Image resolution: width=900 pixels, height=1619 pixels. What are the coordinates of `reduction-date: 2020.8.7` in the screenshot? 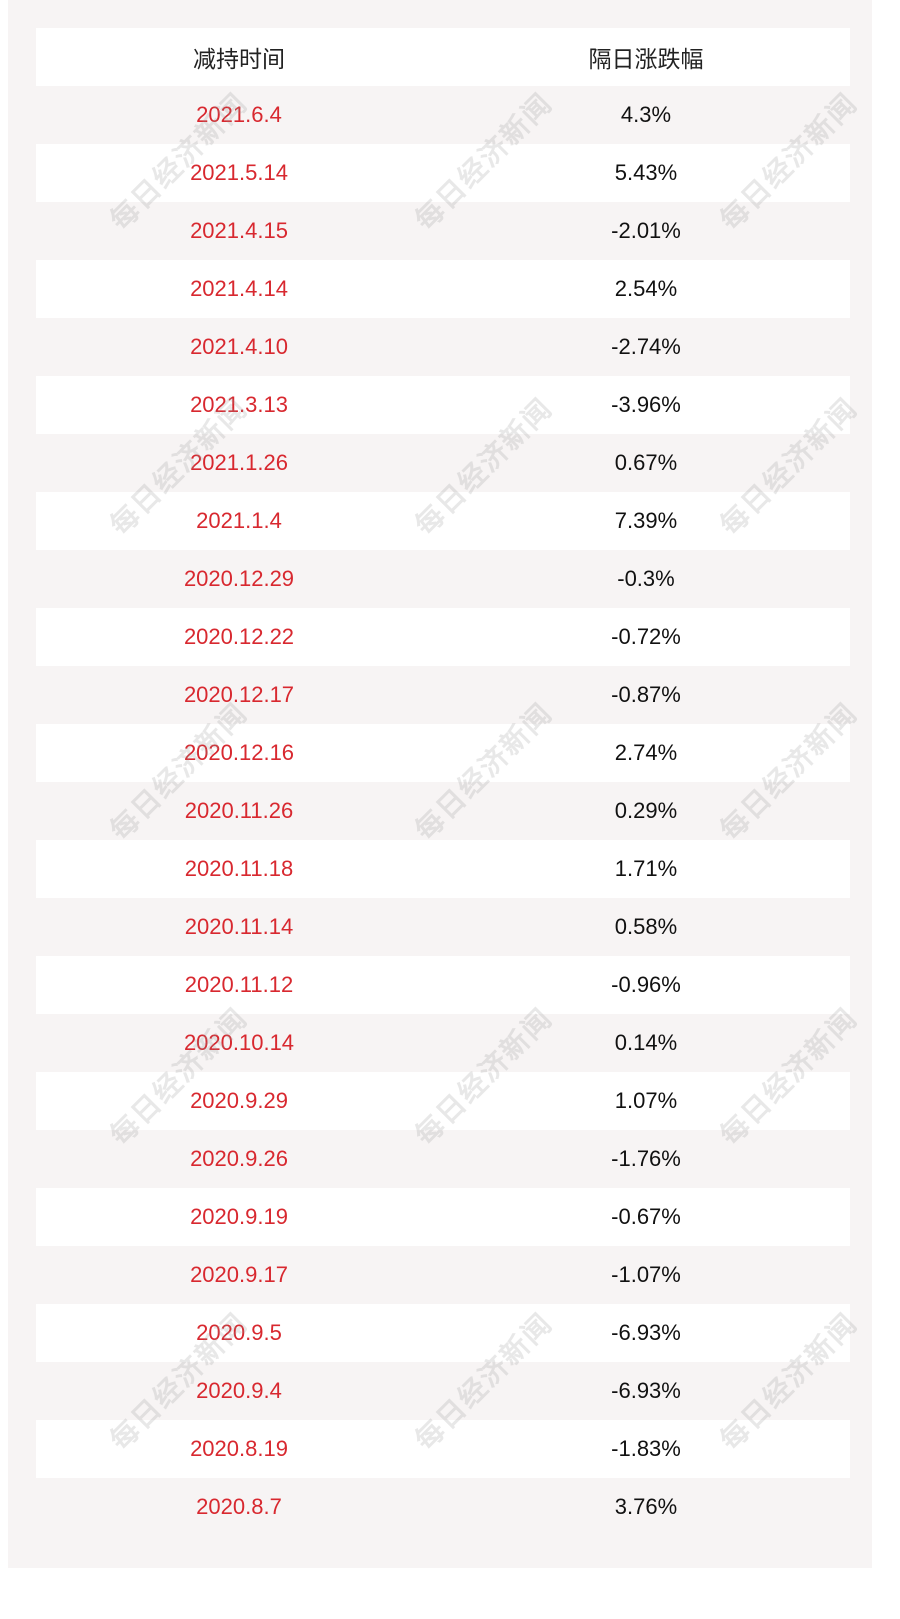 It's located at (239, 1507).